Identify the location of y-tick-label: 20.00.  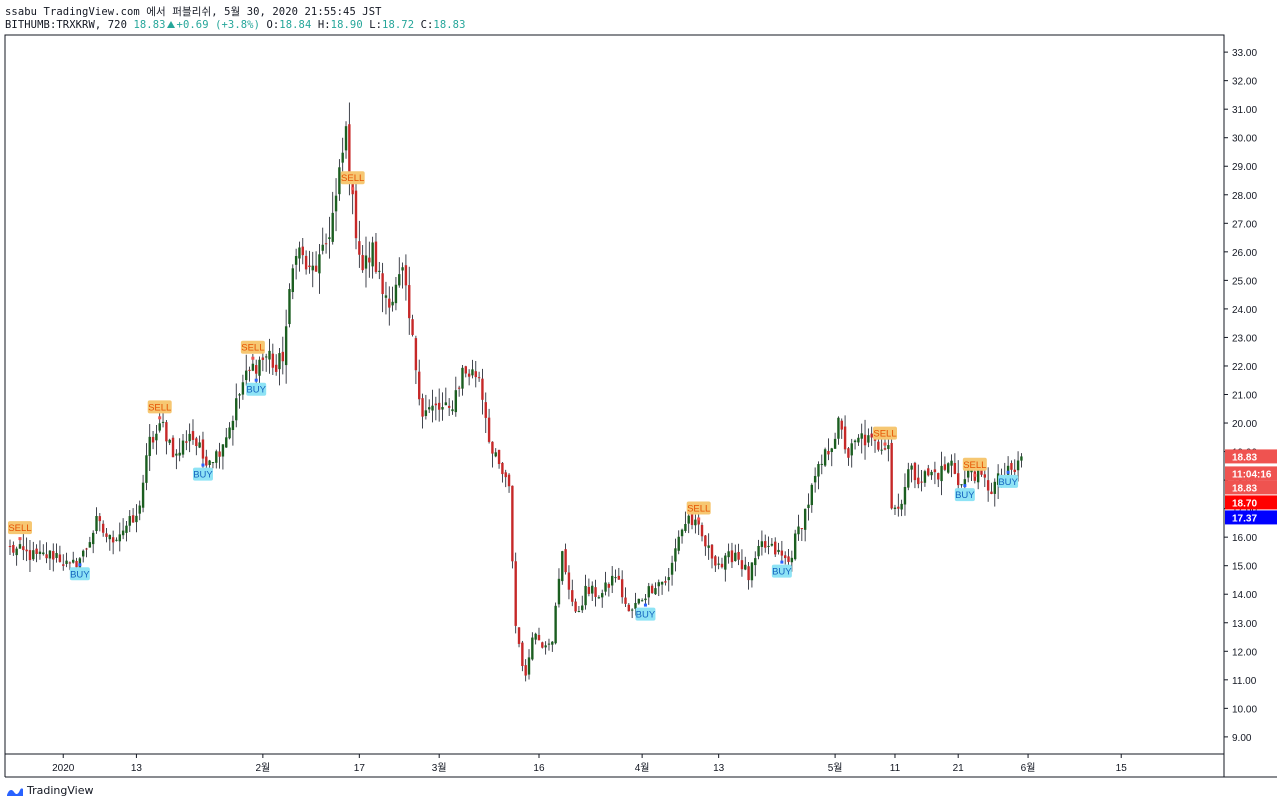
(1244, 424).